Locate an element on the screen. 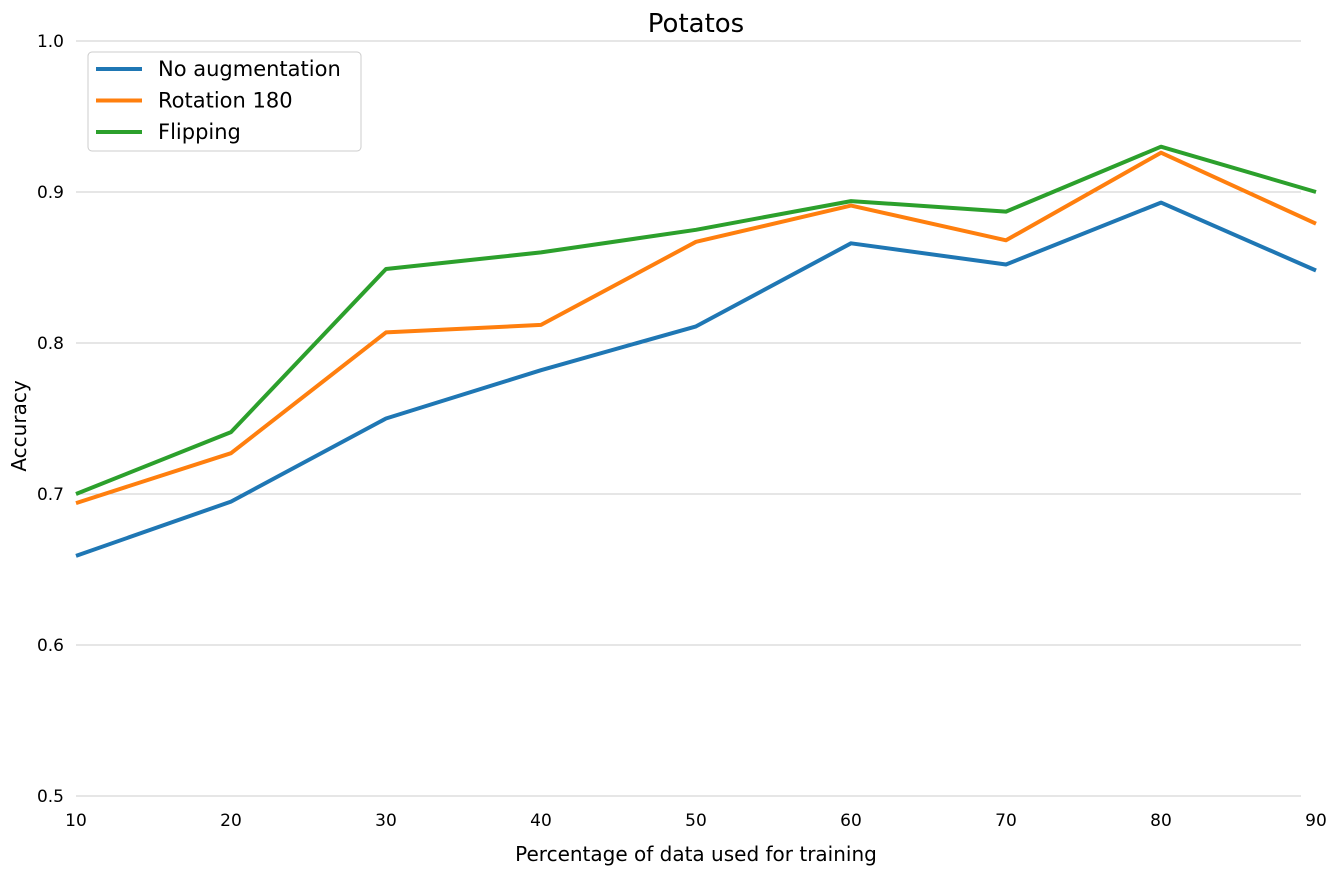  x-tick-label: 20 is located at coordinates (231, 821).